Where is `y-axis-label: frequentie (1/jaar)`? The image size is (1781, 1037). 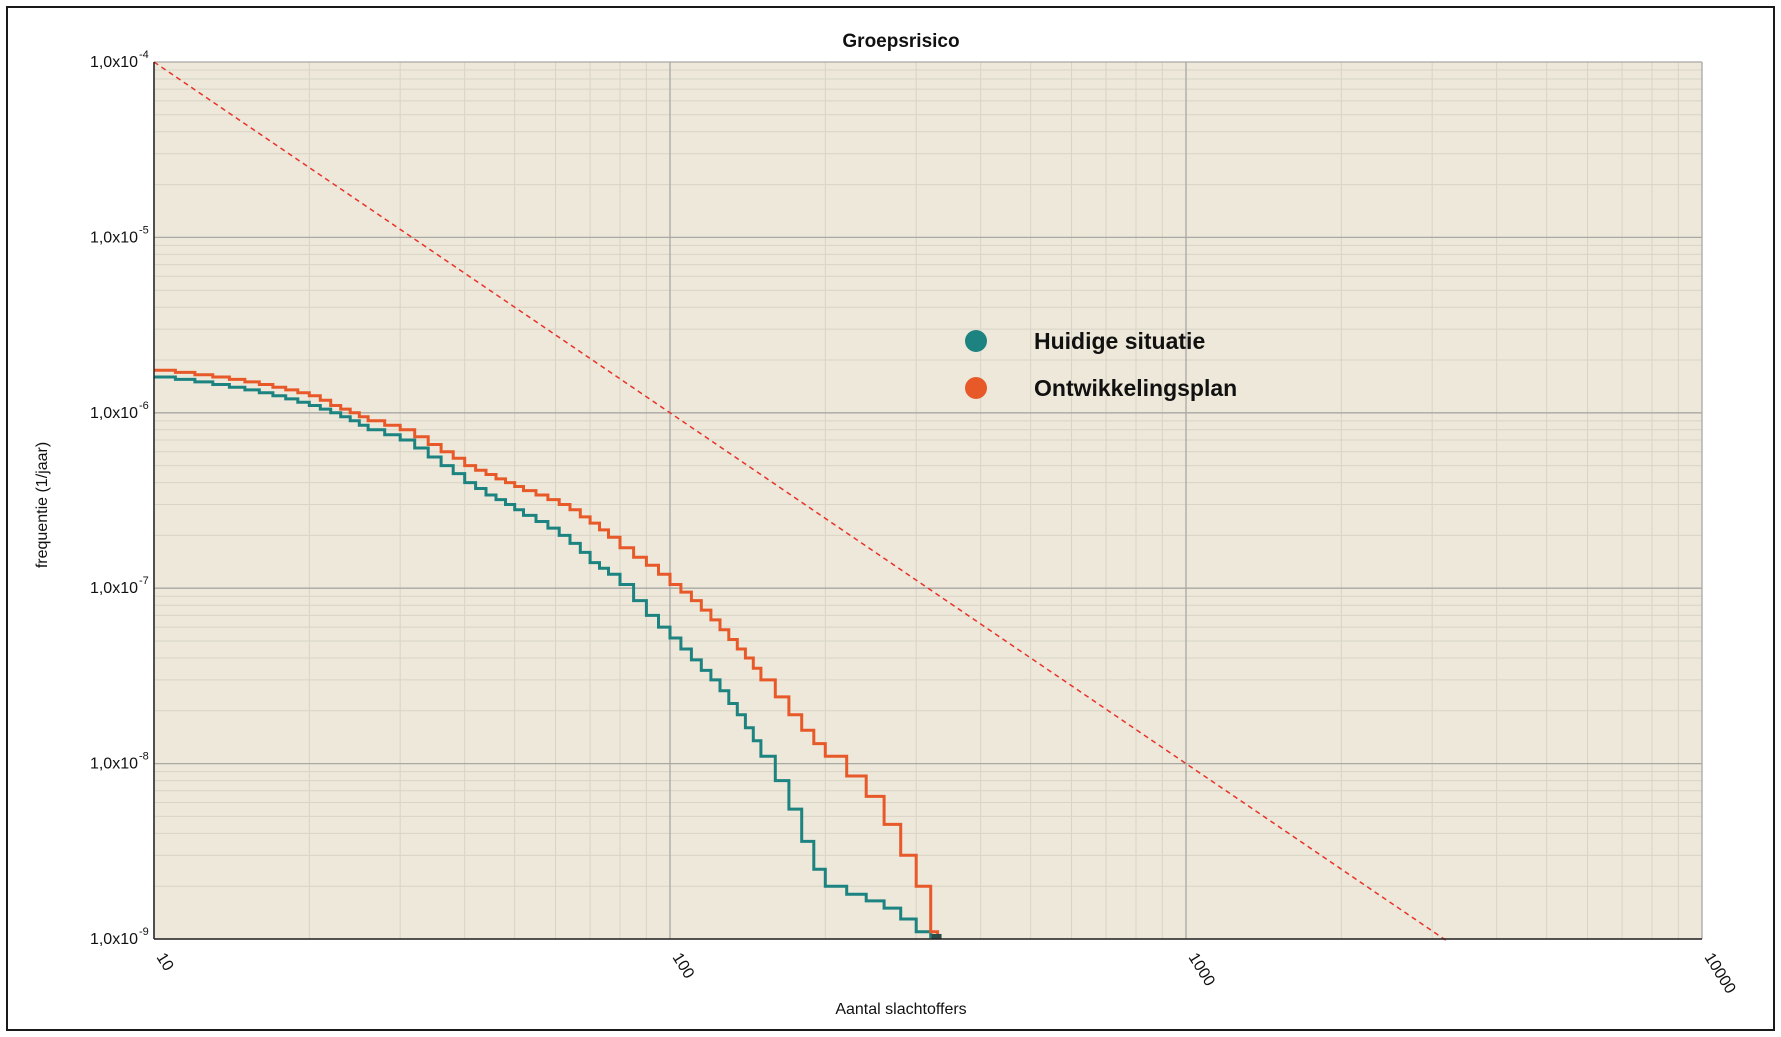 y-axis-label: frequentie (1/jaar) is located at coordinates (42, 505).